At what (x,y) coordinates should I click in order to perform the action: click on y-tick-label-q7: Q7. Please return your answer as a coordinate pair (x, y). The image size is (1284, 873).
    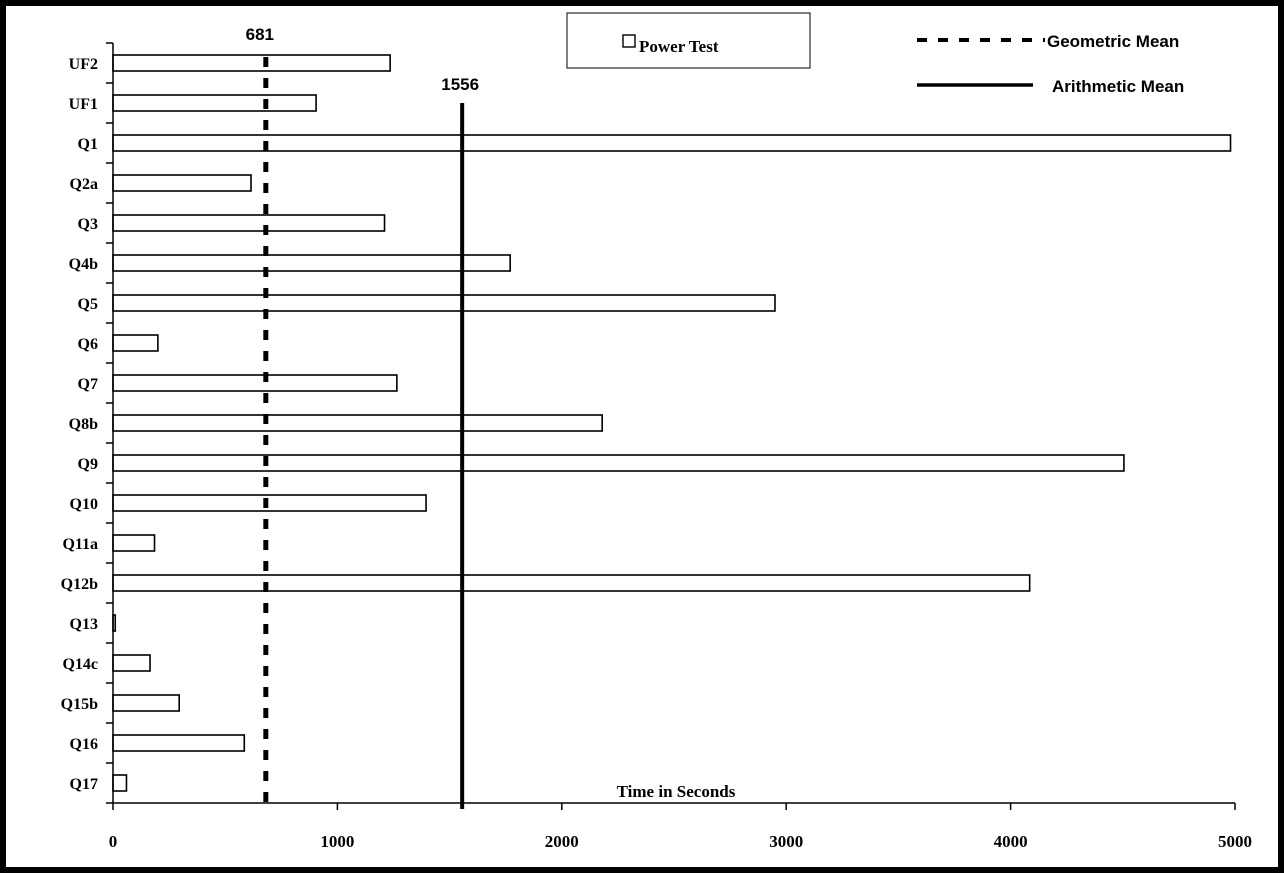
    Looking at the image, I should click on (88, 384).